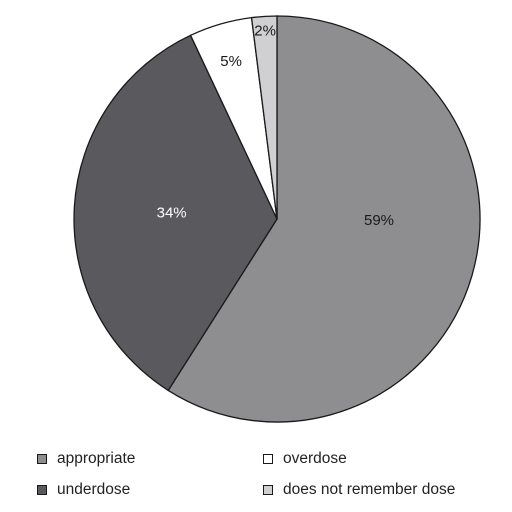 The height and width of the screenshot is (512, 512). I want to click on pie-value-label-does-not-remember-dose: 2%, so click(265, 31).